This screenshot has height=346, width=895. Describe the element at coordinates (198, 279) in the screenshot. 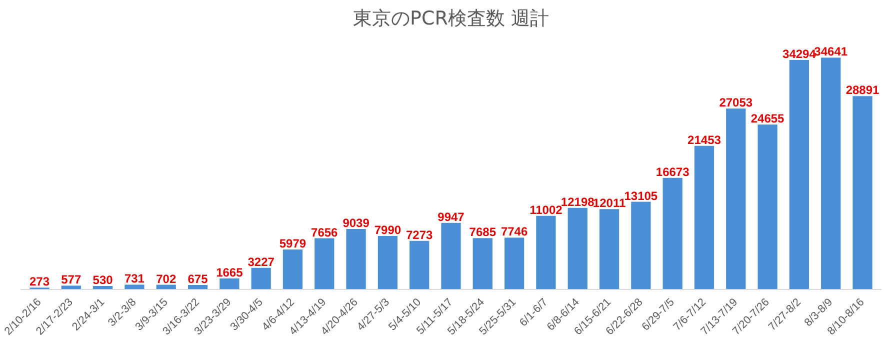

I see `data-label: 675` at that location.